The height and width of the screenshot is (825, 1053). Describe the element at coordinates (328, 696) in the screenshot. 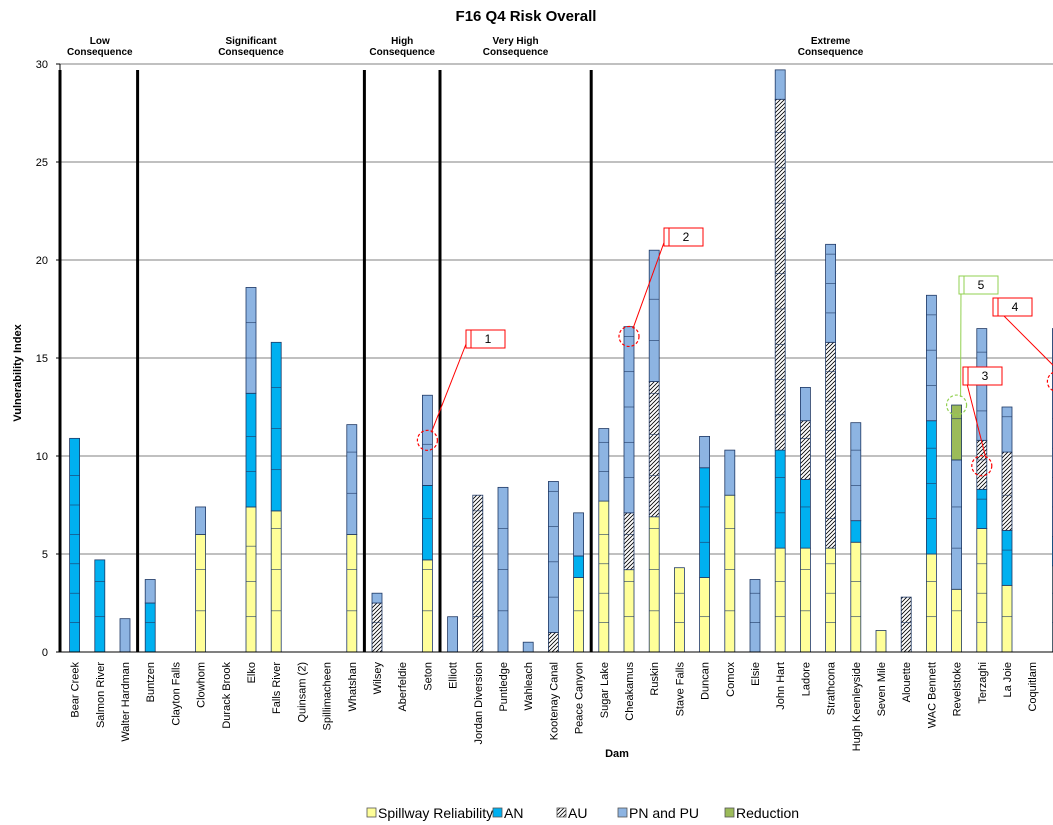

I see `x-tick-label: Spillimacheen` at that location.